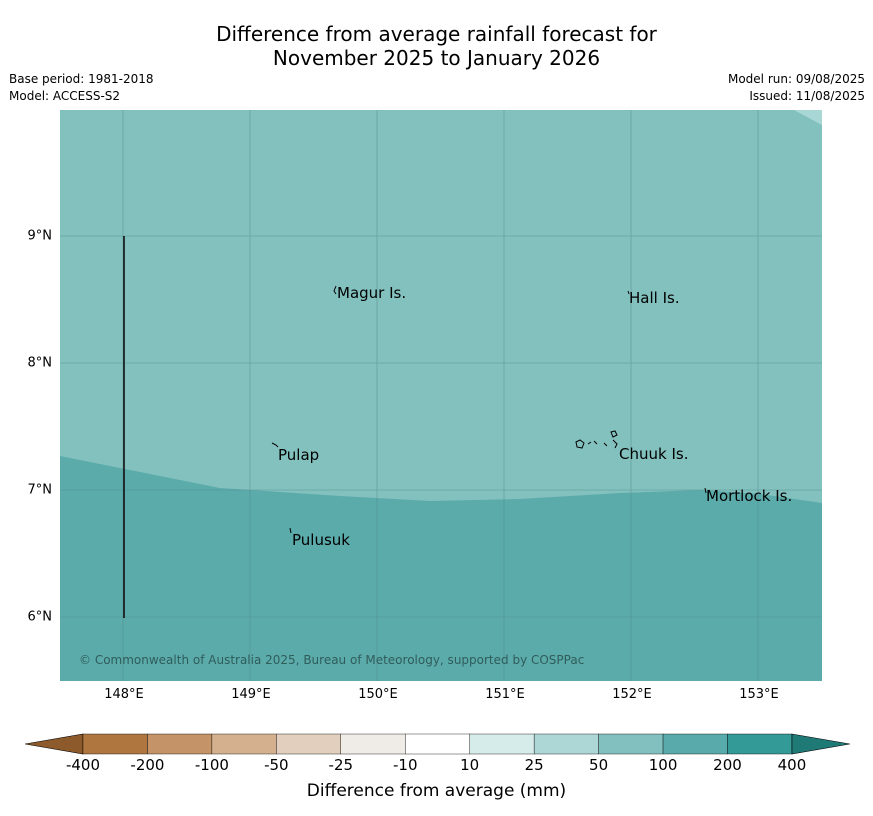  What do you see at coordinates (341, 765) in the screenshot?
I see `colorbar-tick-label: -25` at bounding box center [341, 765].